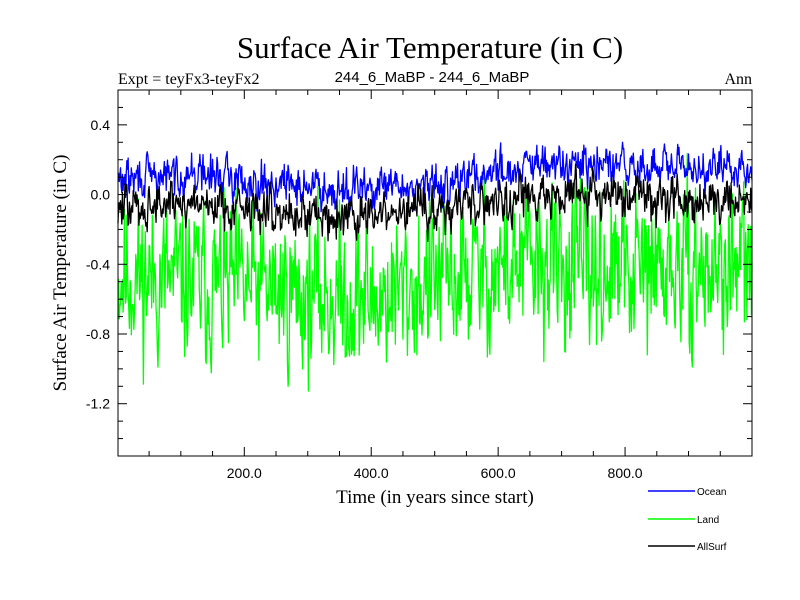  What do you see at coordinates (687, 520) in the screenshot?
I see `legend: Ocean Land AllSurf` at bounding box center [687, 520].